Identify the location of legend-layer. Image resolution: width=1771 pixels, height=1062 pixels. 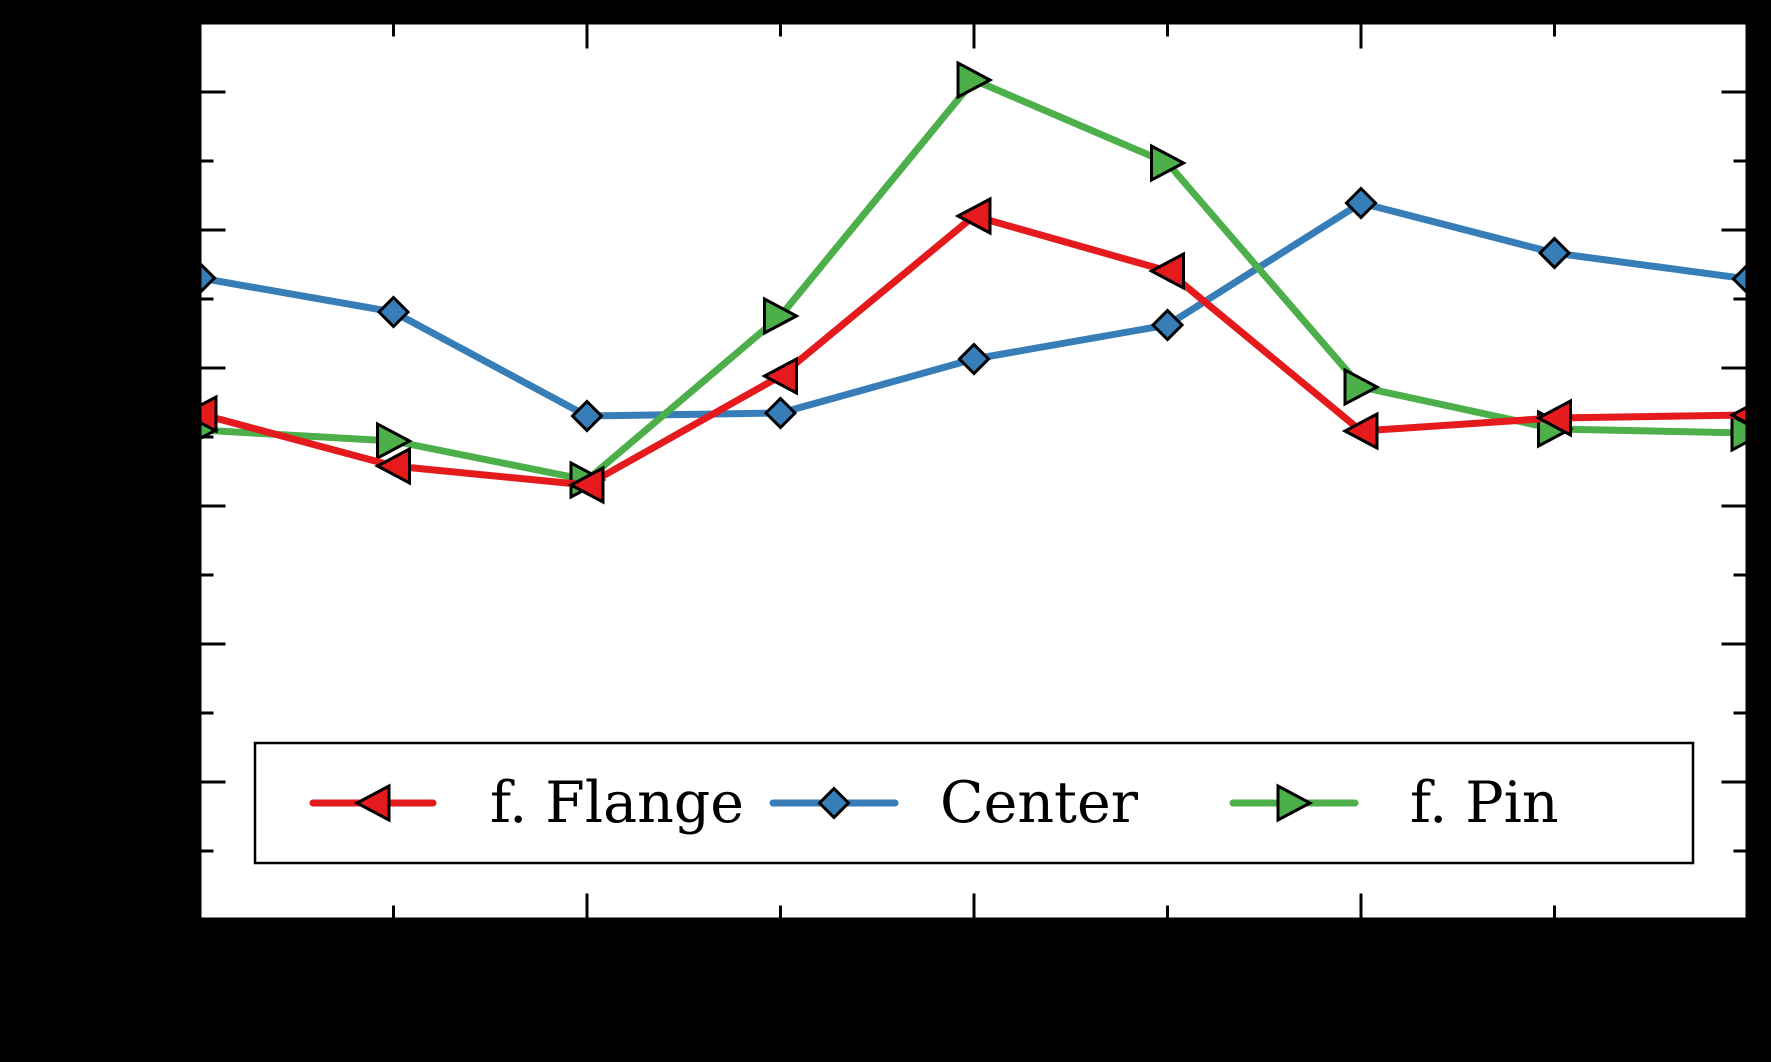
(974, 803).